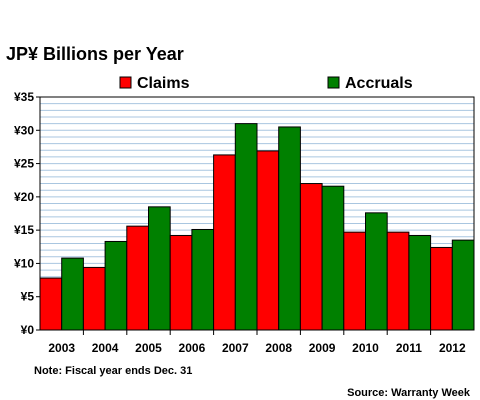 This screenshot has width=480, height=400. What do you see at coordinates (27, 213) in the screenshot?
I see `y-axis-ticks: ¥0 ¥5 ¥10 ¥15 ¥20 ¥25 ¥30 ¥35` at bounding box center [27, 213].